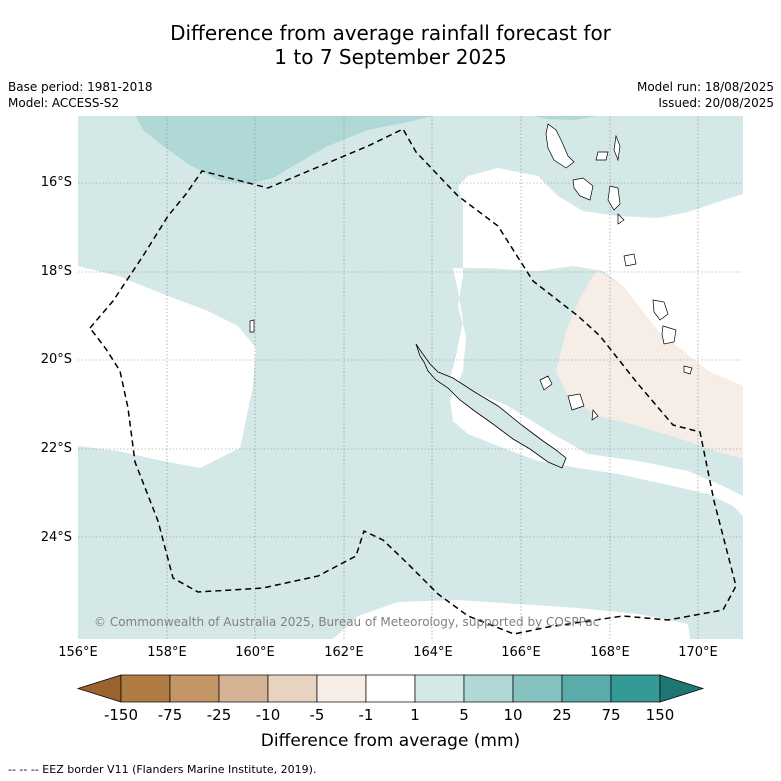 This screenshot has width=781, height=781. What do you see at coordinates (56, 537) in the screenshot?
I see `lat-tick-24s: 24°S` at bounding box center [56, 537].